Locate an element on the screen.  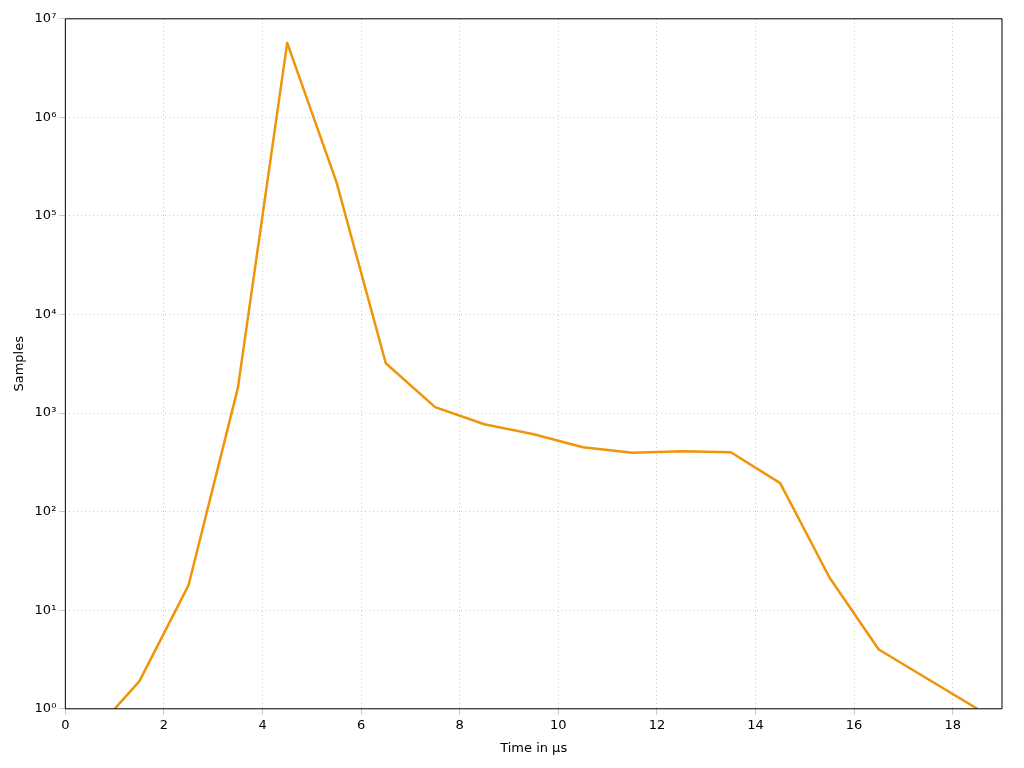
x-tick-label: 14 is located at coordinates (755, 724).